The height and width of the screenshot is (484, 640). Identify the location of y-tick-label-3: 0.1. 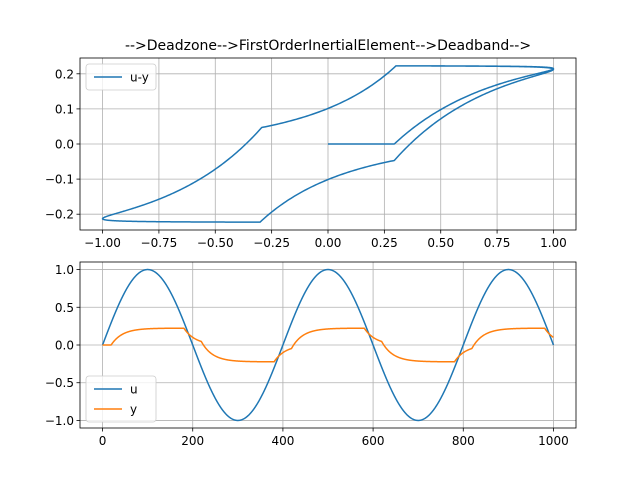
(64, 109).